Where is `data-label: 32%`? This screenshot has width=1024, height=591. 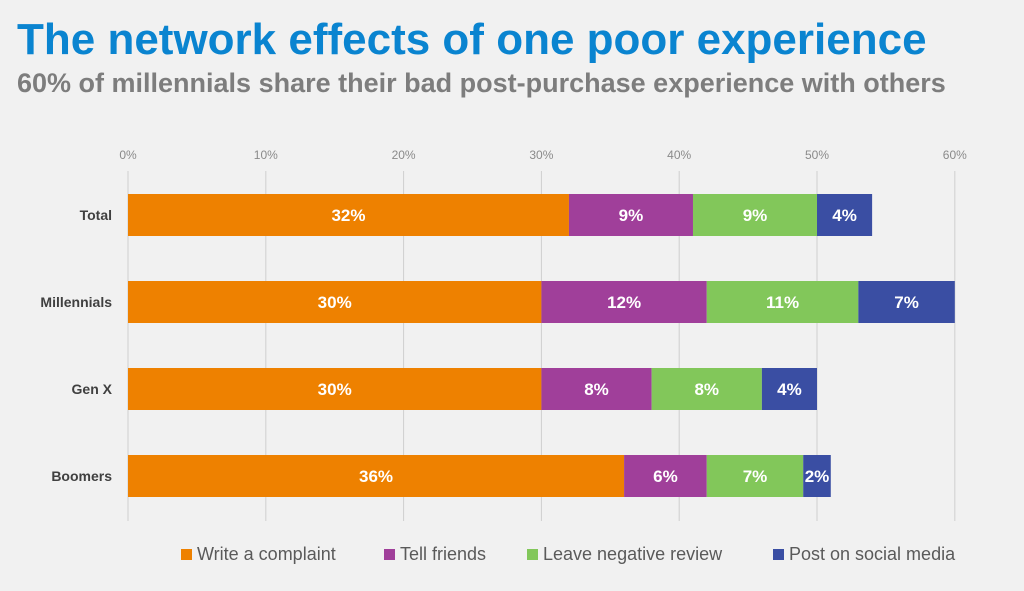 data-label: 32% is located at coordinates (348, 215).